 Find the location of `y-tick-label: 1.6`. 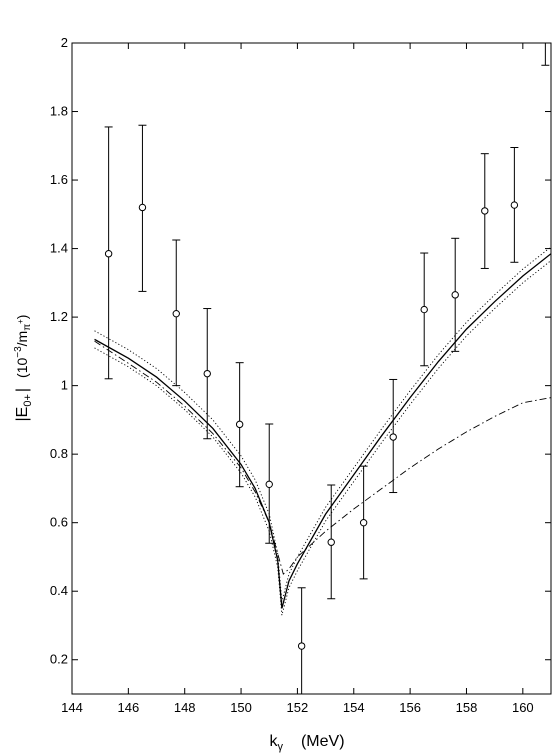

y-tick-label: 1.6 is located at coordinates (59, 179).